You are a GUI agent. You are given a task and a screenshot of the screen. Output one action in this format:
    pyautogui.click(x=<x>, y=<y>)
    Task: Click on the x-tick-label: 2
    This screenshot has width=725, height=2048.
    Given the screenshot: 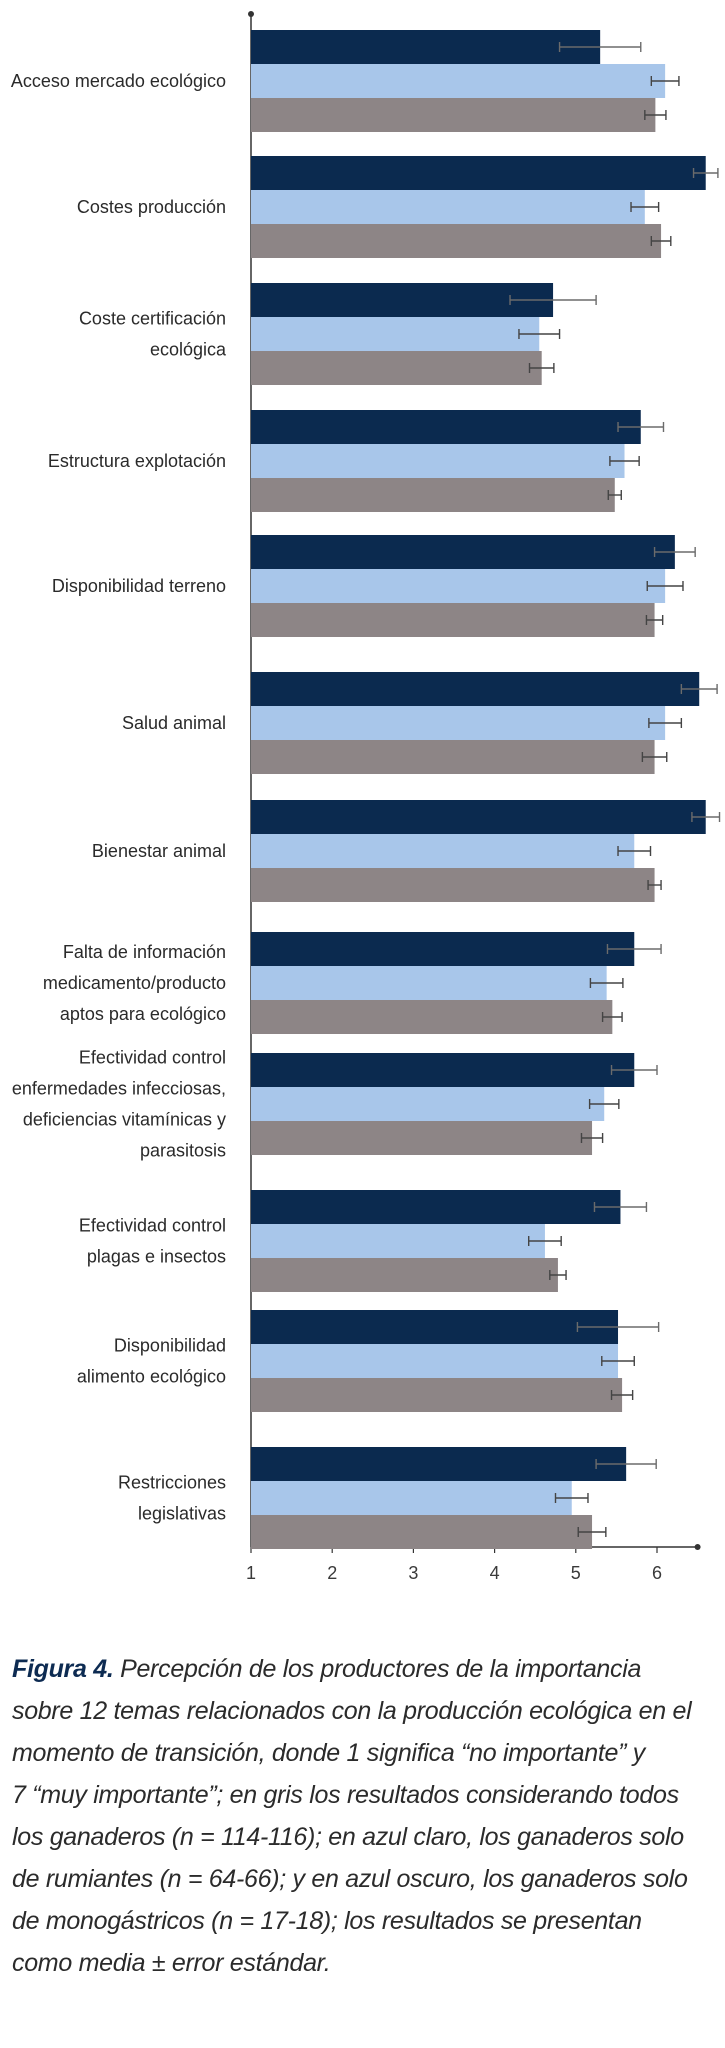 What is the action you would take?
    pyautogui.click(x=332, y=1573)
    